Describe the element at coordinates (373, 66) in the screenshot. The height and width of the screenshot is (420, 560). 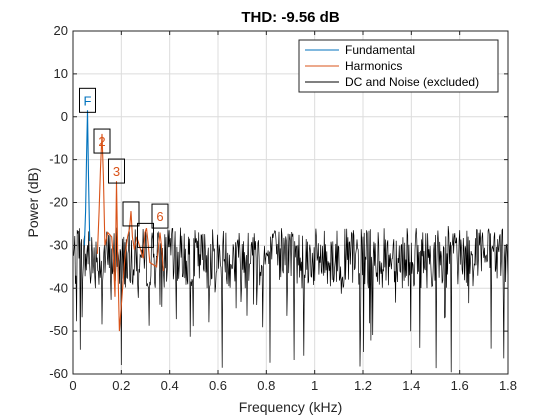
I see `legend-entry-harmonics: Harmonics` at that location.